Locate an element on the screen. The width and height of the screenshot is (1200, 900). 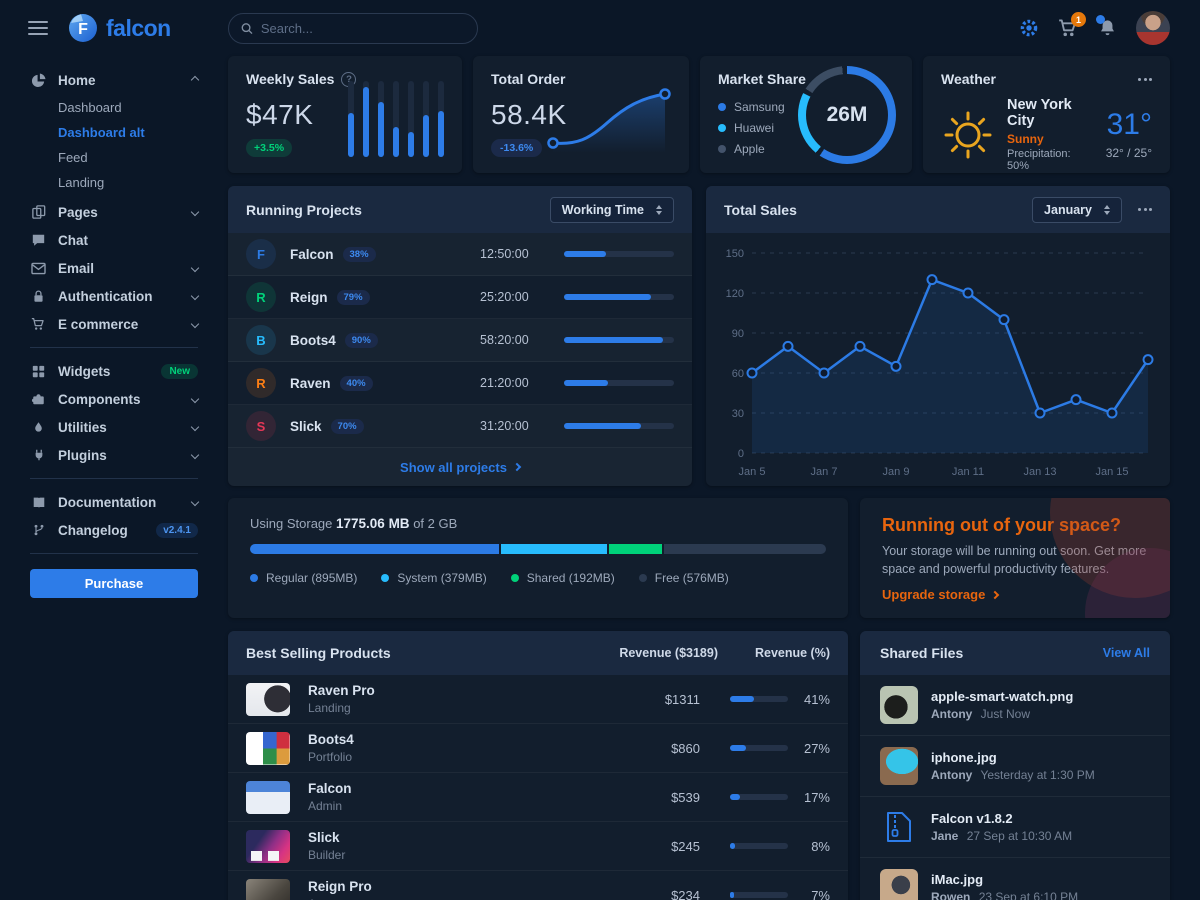
product-category: Landing is located at coordinates (329, 708).